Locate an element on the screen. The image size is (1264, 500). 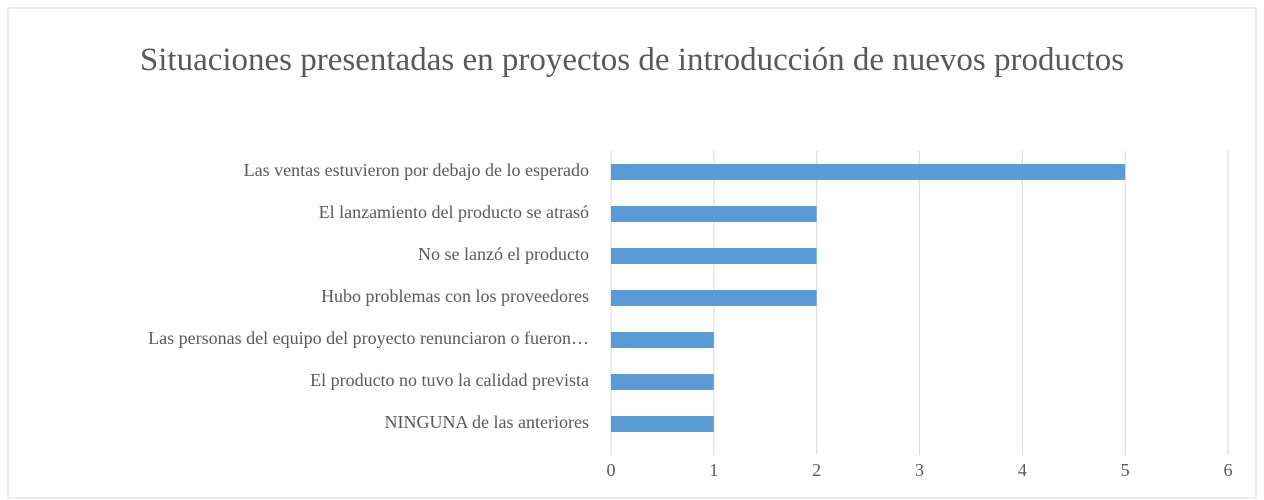
x-tick-label: 1 is located at coordinates (713, 470).